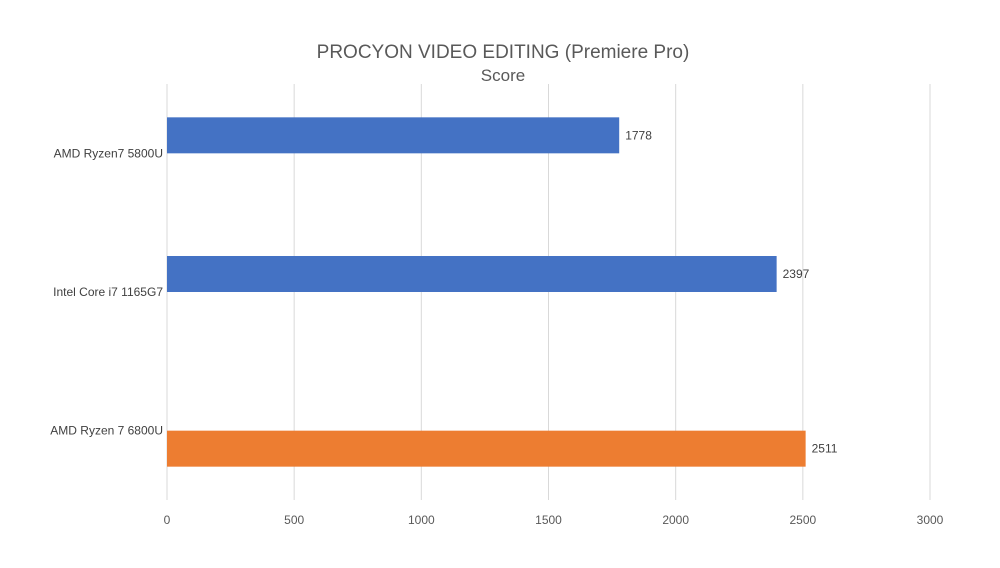  What do you see at coordinates (503, 75) in the screenshot?
I see `chart-subtitle: Score` at bounding box center [503, 75].